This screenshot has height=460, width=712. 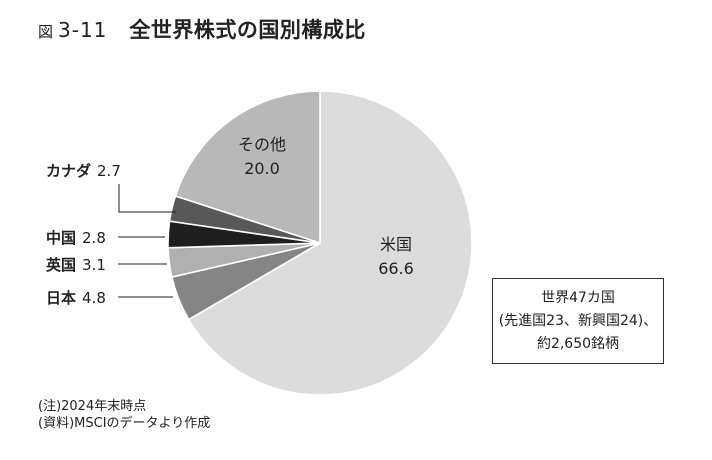 I want to click on info-line: (先進国23、新興国24)、, so click(x=578, y=320).